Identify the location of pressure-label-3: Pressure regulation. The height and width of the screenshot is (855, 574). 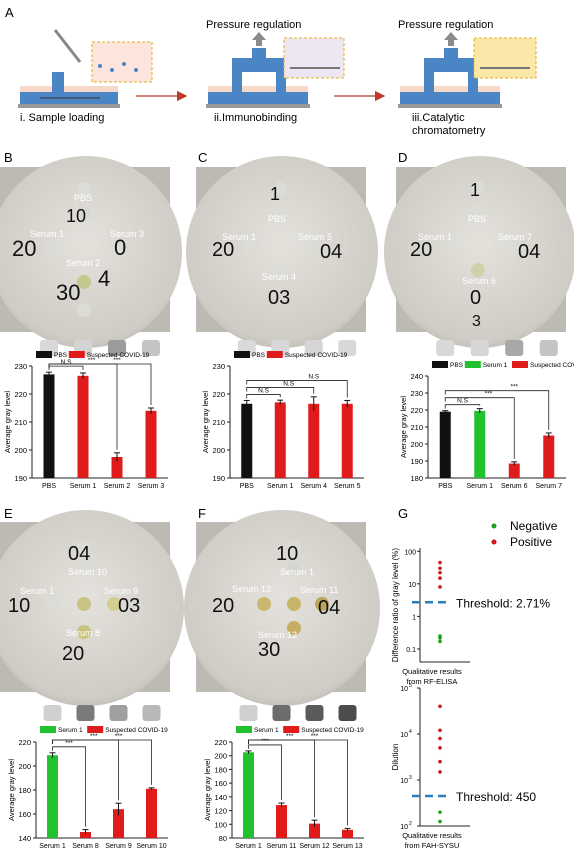
(445, 25).